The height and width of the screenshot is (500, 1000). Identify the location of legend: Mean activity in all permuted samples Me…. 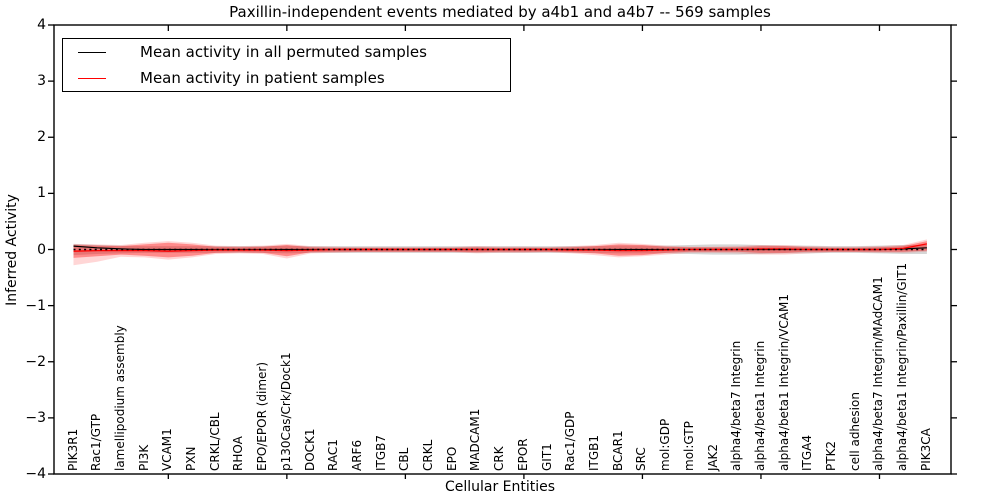
(286, 65).